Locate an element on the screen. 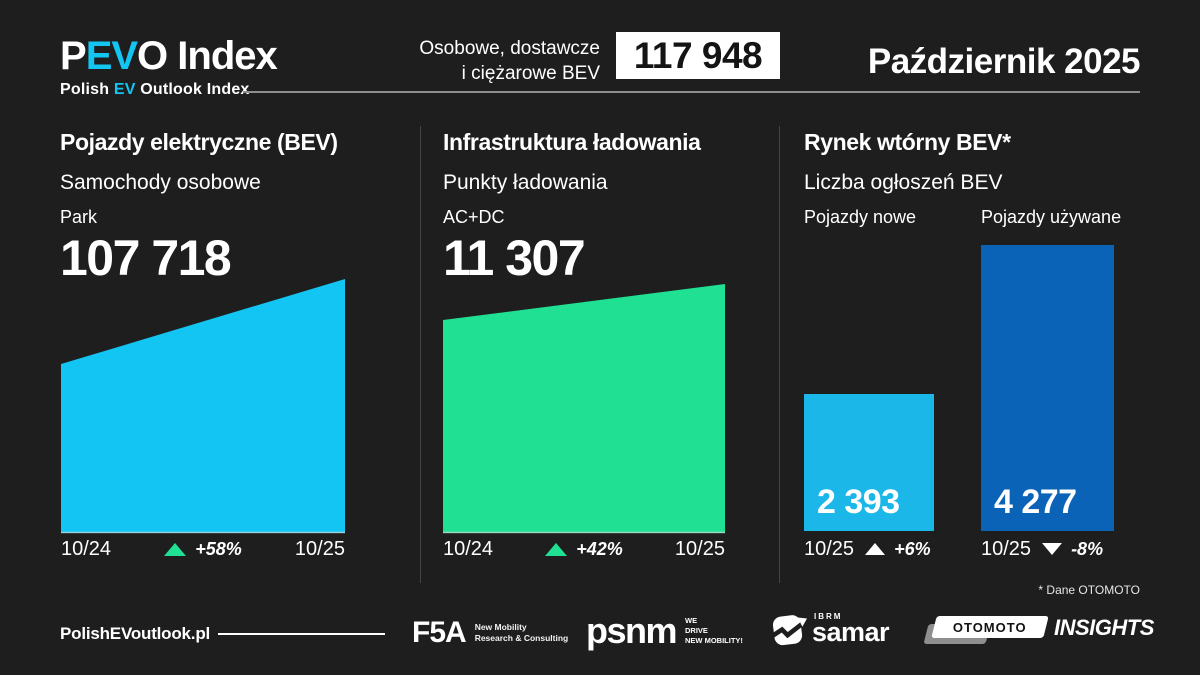  trend-wedge-bev is located at coordinates (203, 406).